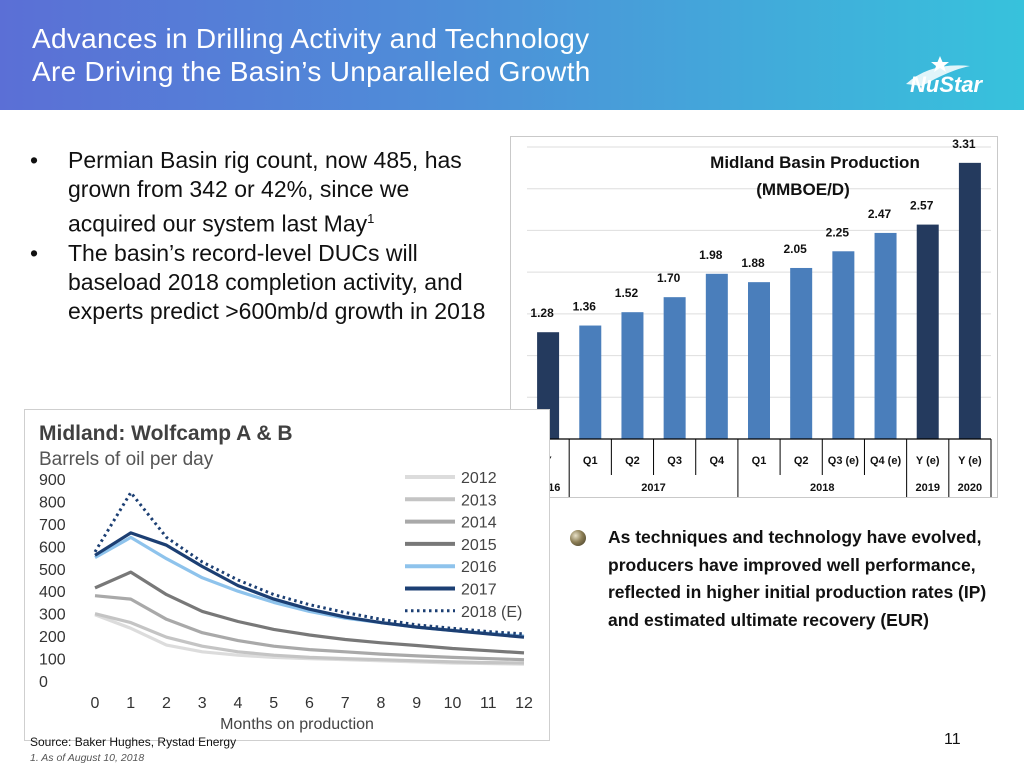  I want to click on series-line-2018E, so click(309, 563).